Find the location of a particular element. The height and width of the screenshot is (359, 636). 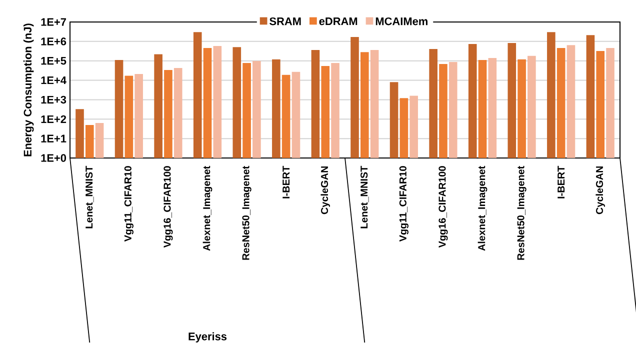

y-tick-label: 1E+3 is located at coordinates (53, 100).